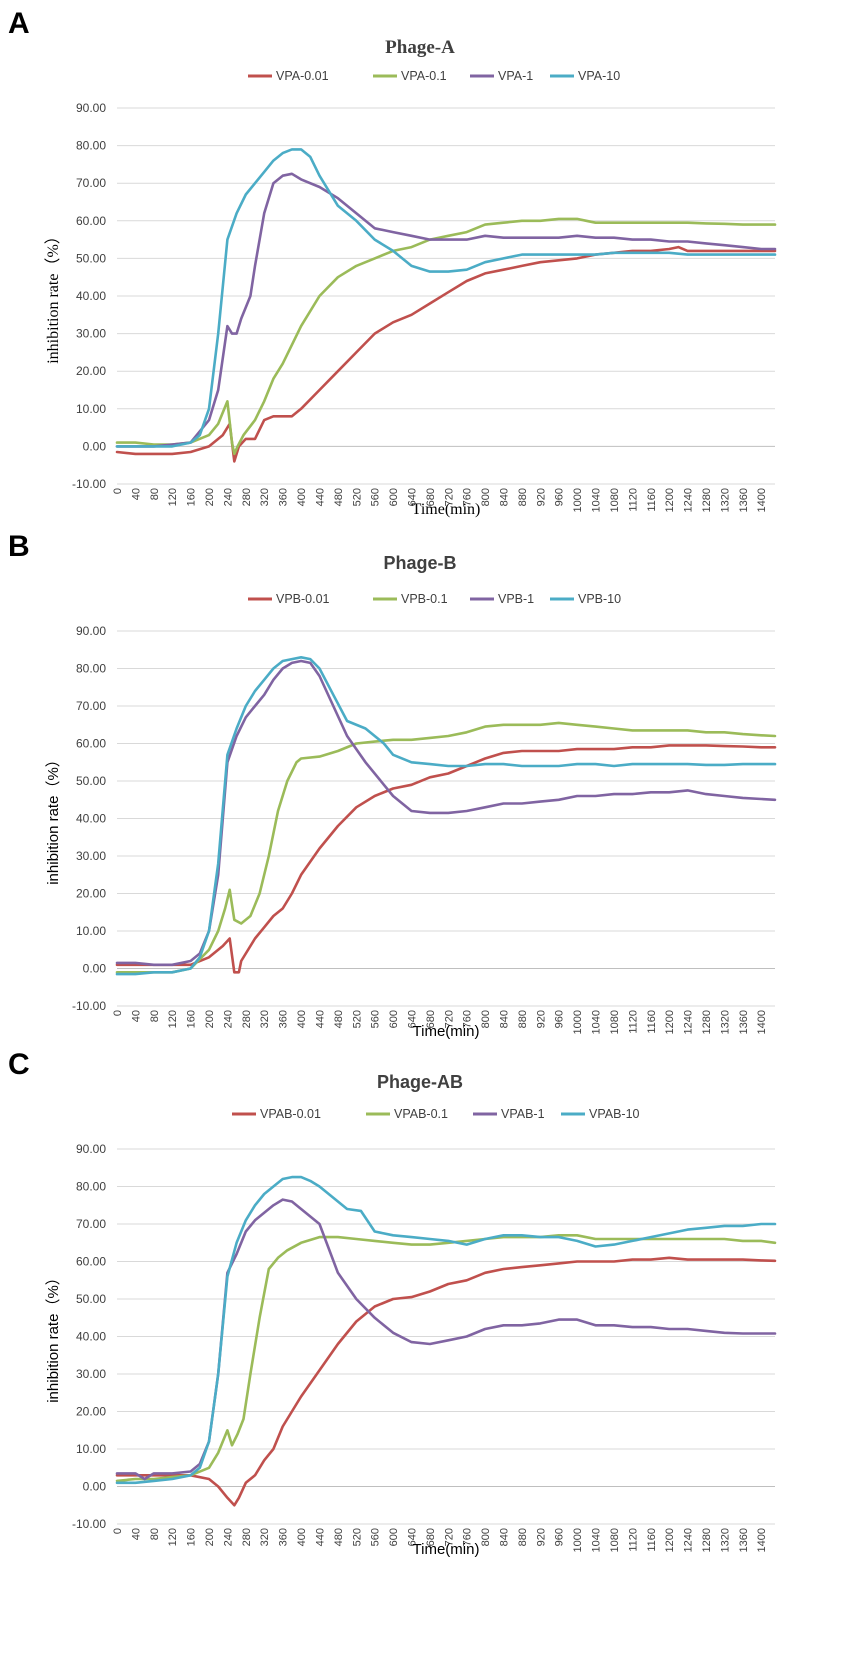  I want to click on legend-label: VPA-10, so click(599, 76).